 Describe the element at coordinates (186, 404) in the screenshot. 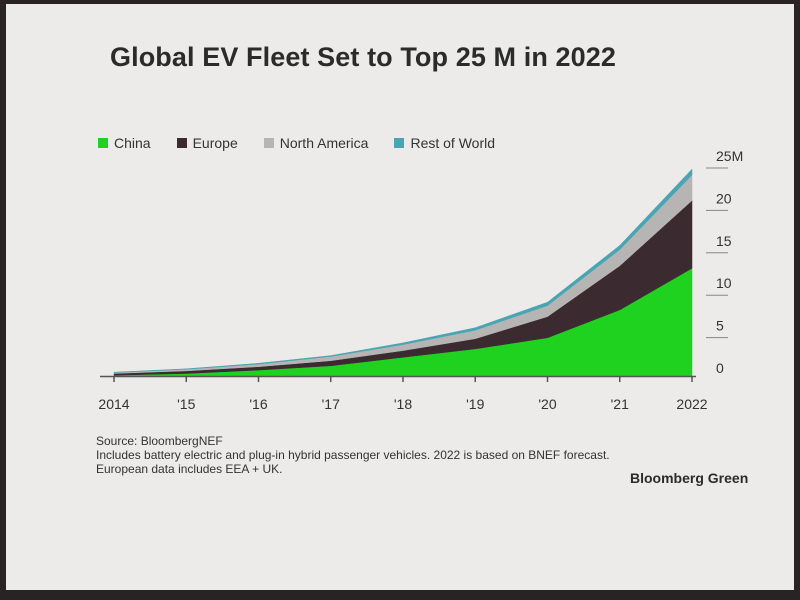

I see `x-tick-label: '15` at that location.